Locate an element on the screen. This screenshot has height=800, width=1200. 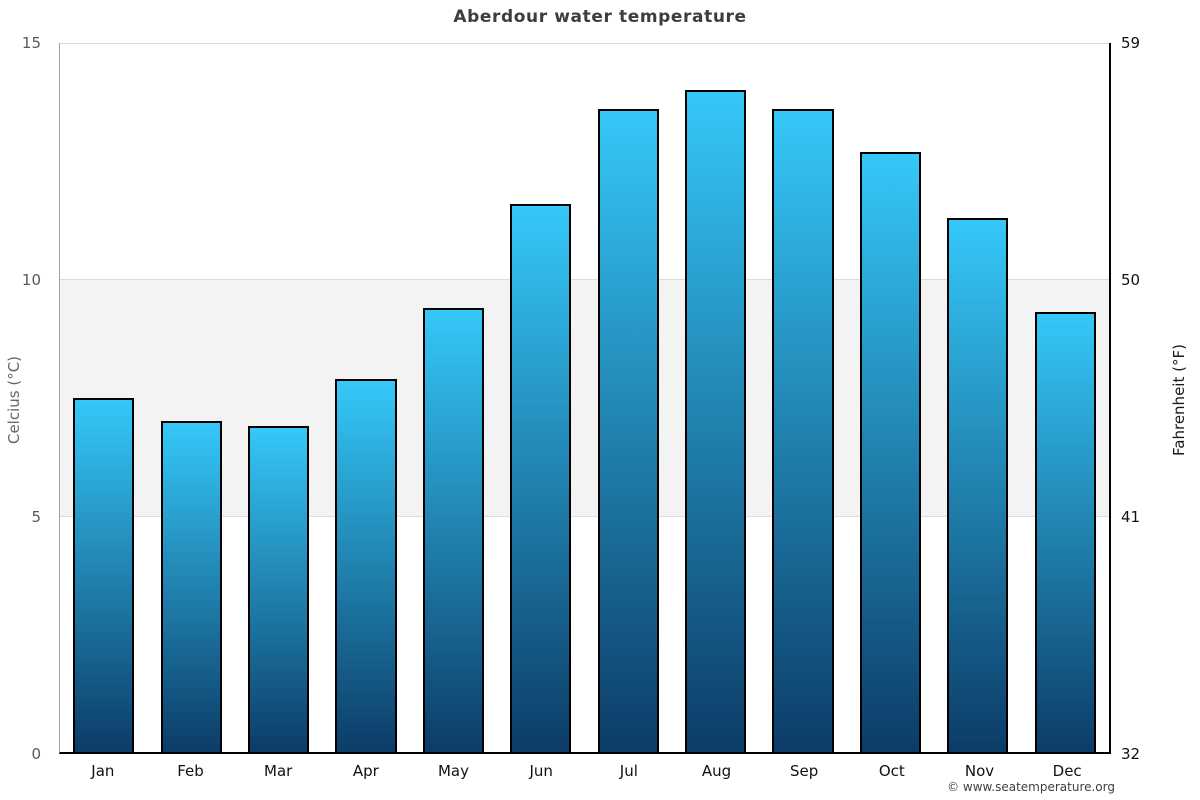
bar-aug is located at coordinates (716, 421).